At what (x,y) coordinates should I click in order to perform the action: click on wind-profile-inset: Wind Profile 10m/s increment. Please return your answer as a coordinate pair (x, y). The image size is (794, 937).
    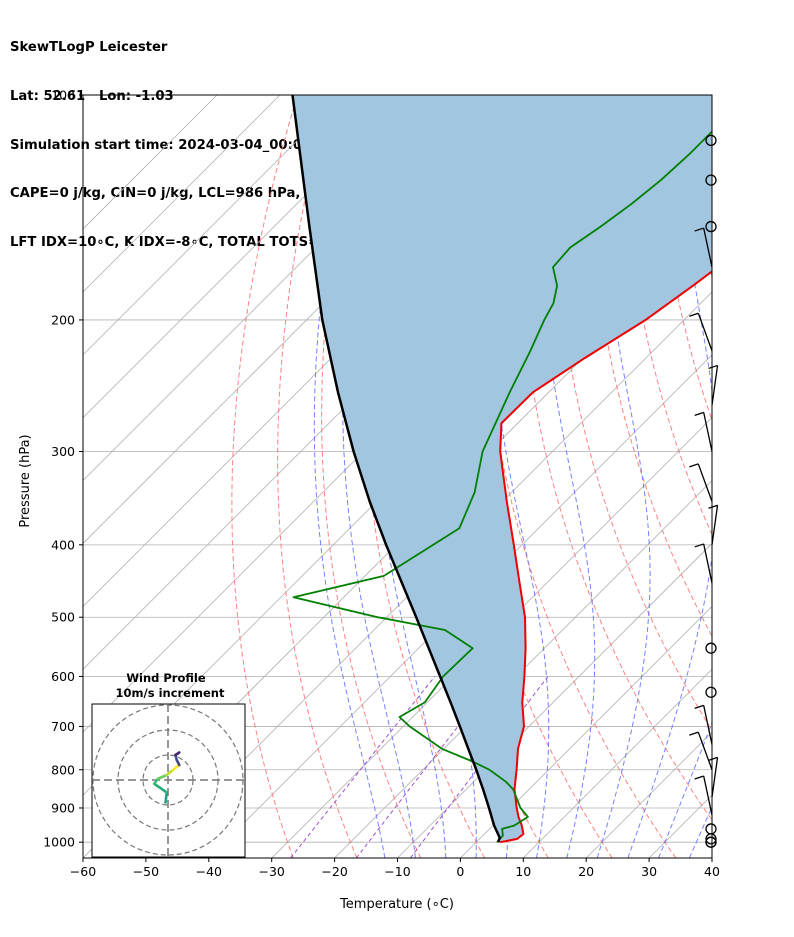
    Looking at the image, I should click on (168, 764).